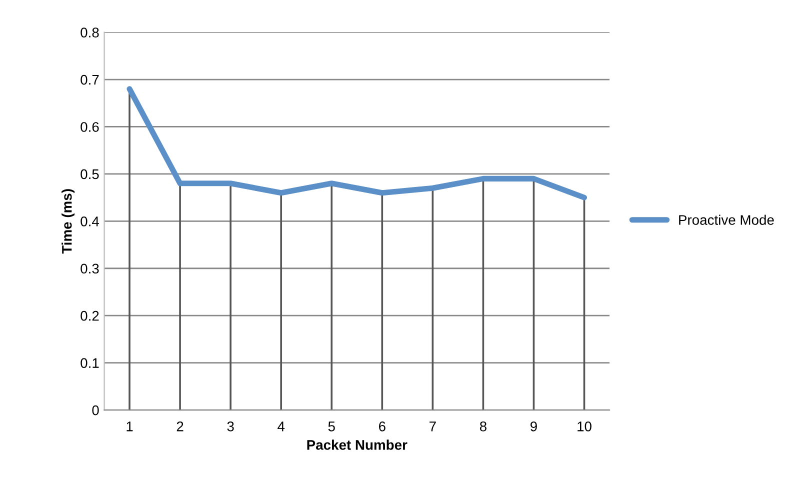 The width and height of the screenshot is (802, 497). What do you see at coordinates (89, 315) in the screenshot?
I see `y-tick-label: 0.2` at bounding box center [89, 315].